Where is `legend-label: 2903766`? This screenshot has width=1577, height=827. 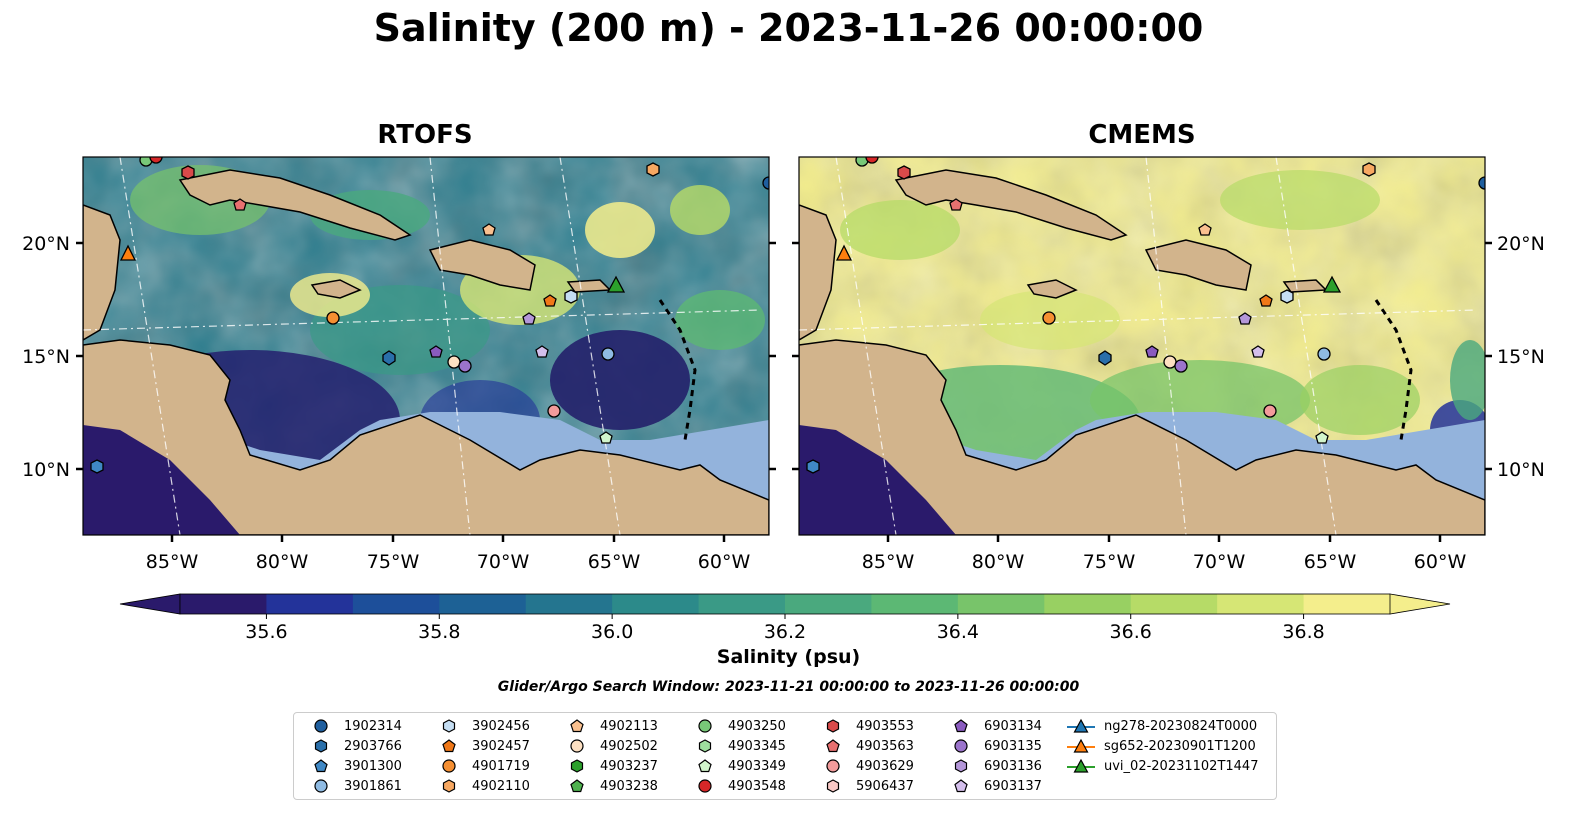
legend-label: 2903766 is located at coordinates (373, 746).